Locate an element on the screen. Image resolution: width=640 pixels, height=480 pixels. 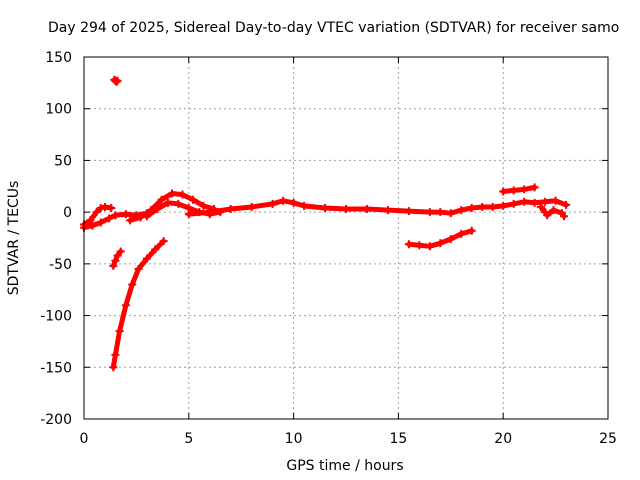
series-low-segment-early is located at coordinates (117, 258).